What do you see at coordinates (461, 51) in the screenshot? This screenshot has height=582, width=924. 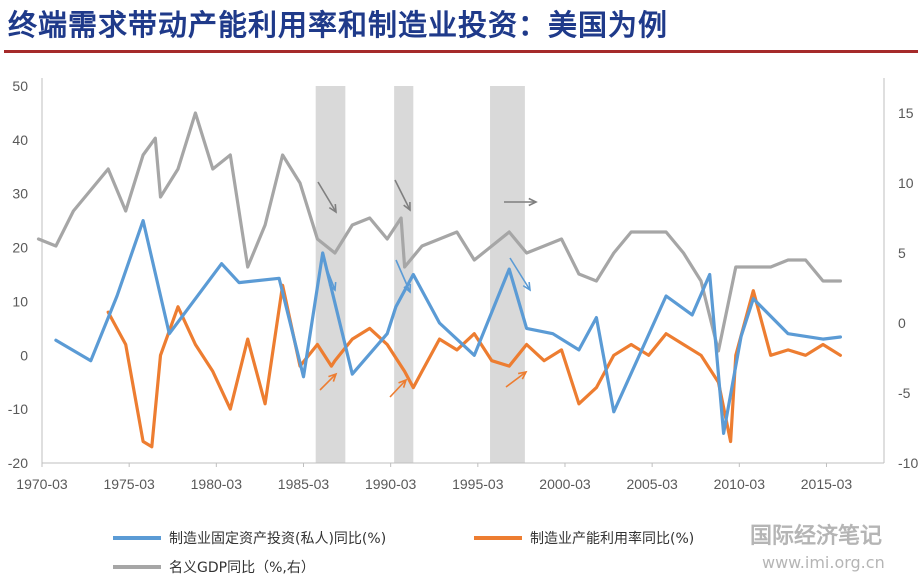 I see `title-divider` at bounding box center [461, 51].